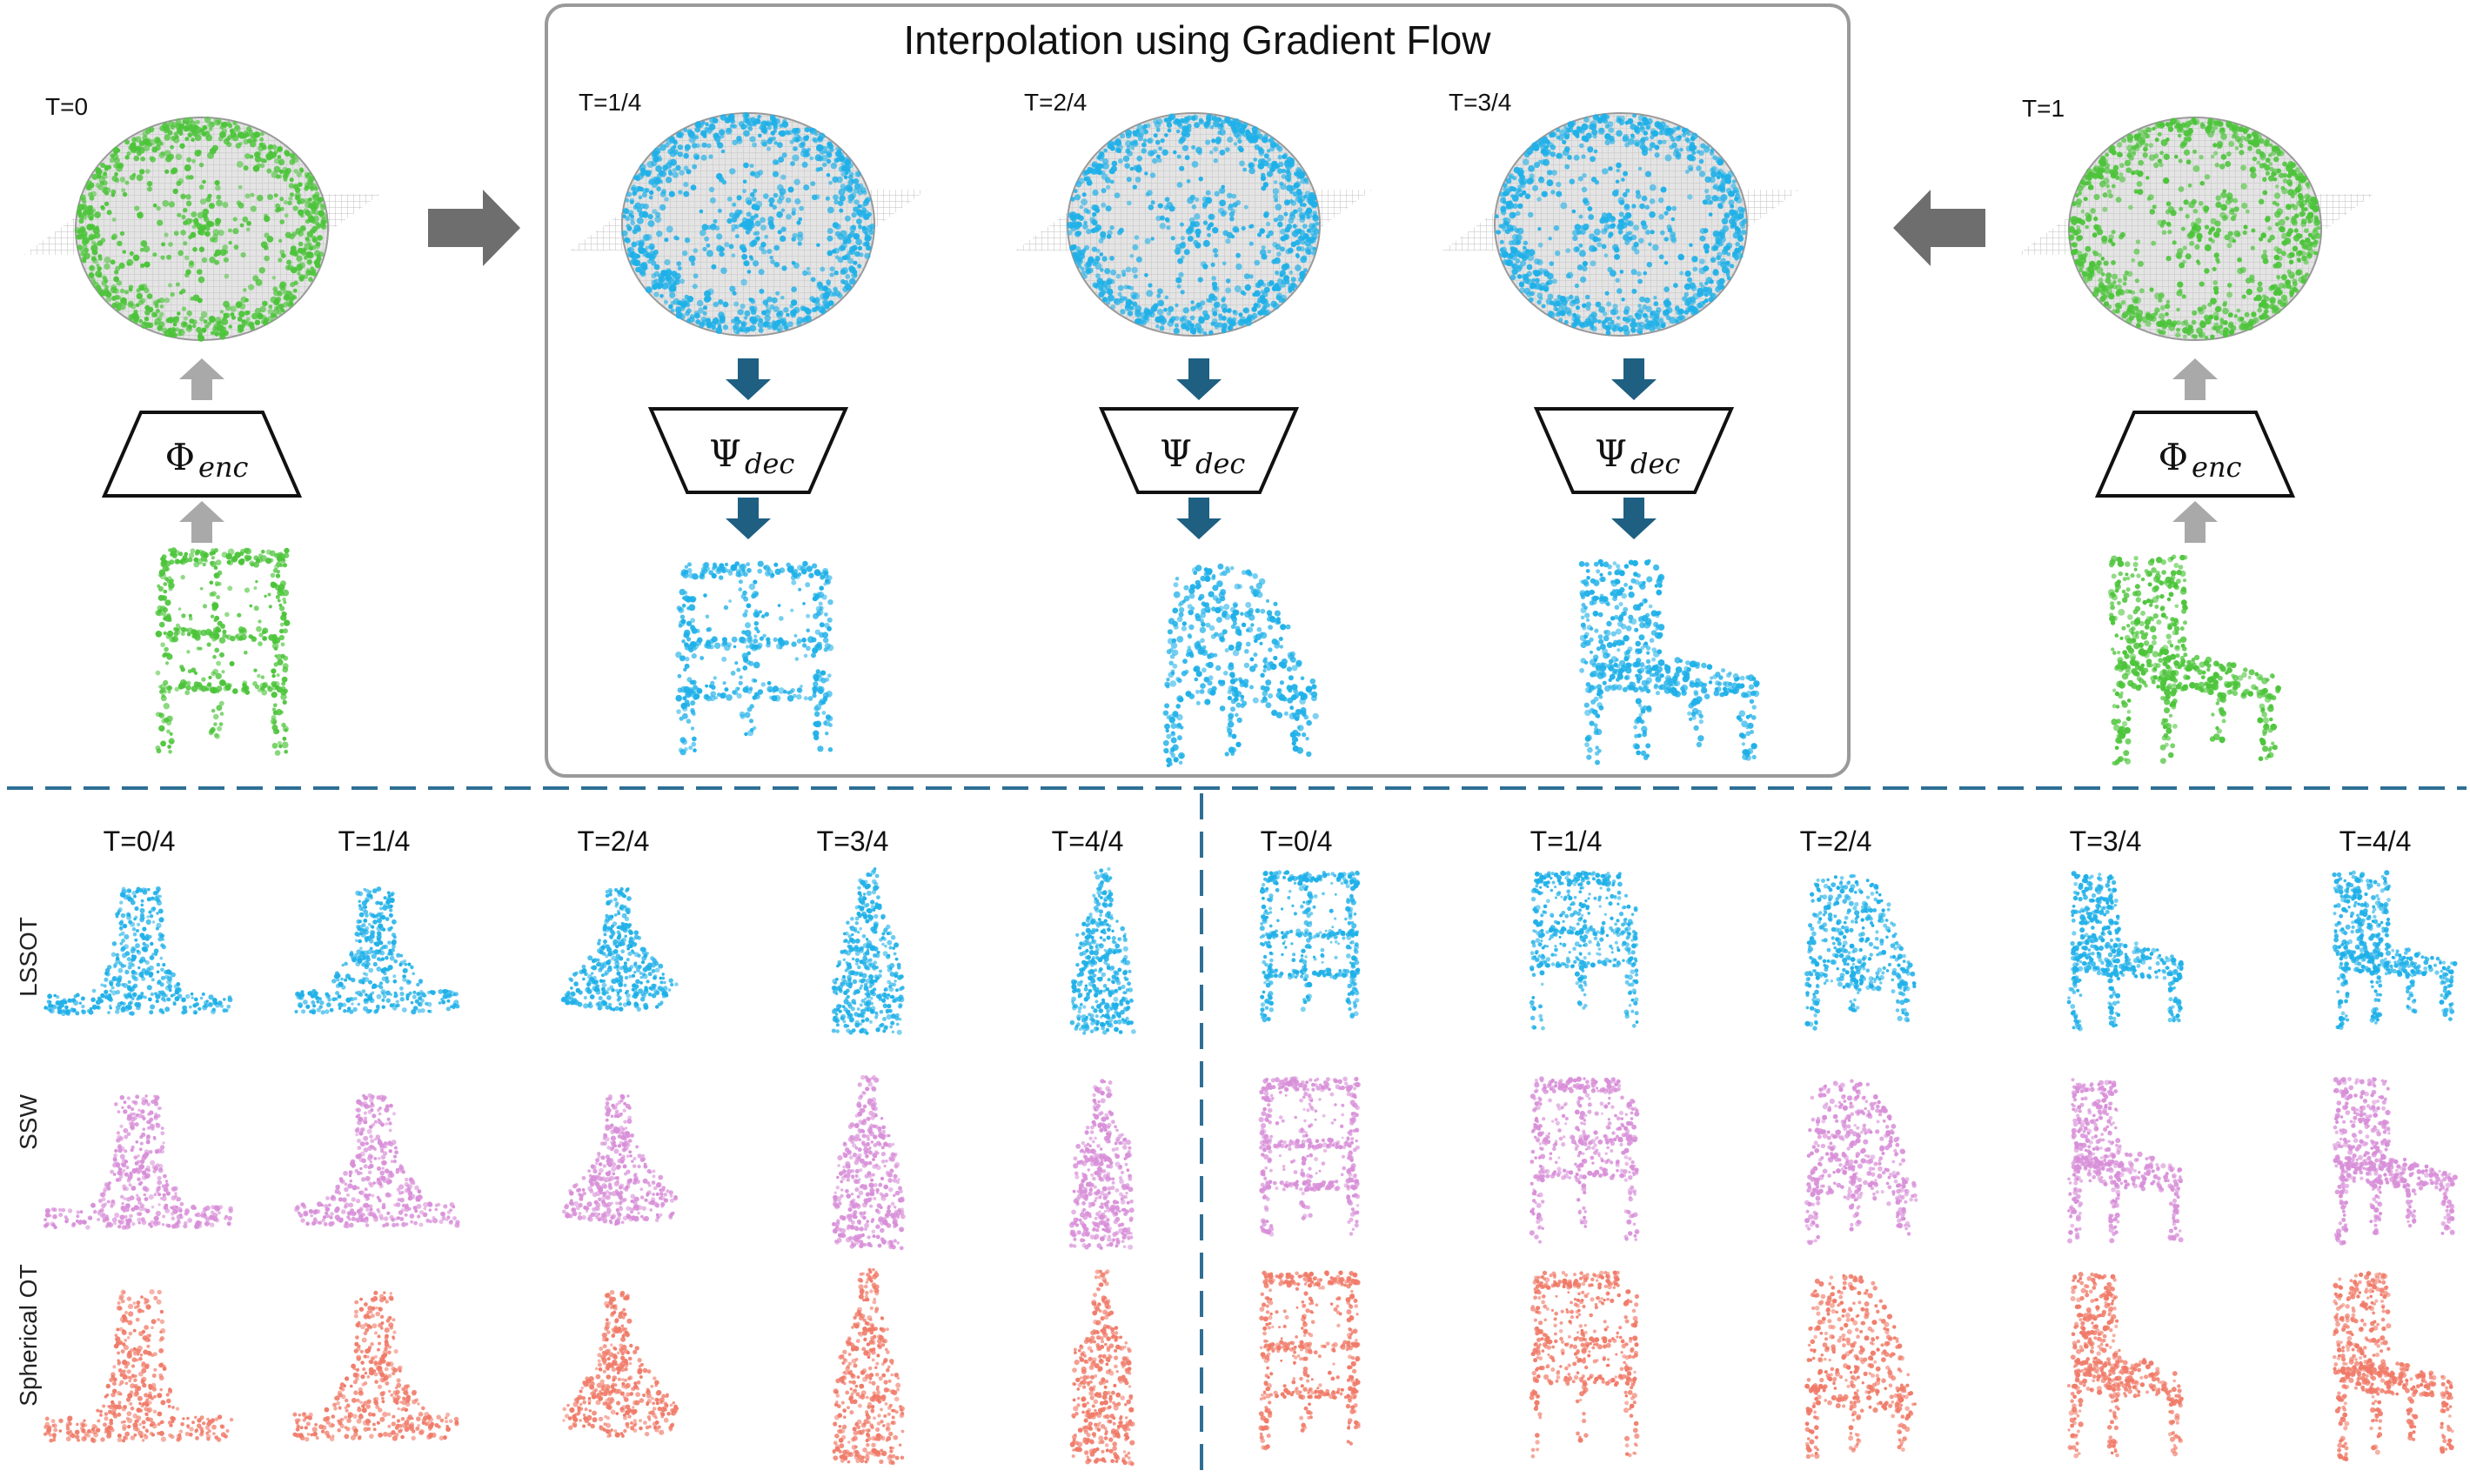 The image size is (2470, 1484). Describe the element at coordinates (1055, 102) in the screenshot. I see `top-label-t2-4: T=2/4` at that location.